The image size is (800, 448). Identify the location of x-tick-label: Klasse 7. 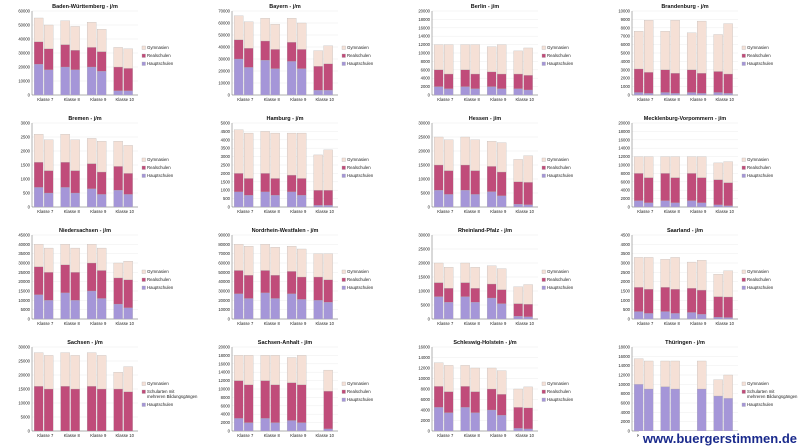
(45, 435).